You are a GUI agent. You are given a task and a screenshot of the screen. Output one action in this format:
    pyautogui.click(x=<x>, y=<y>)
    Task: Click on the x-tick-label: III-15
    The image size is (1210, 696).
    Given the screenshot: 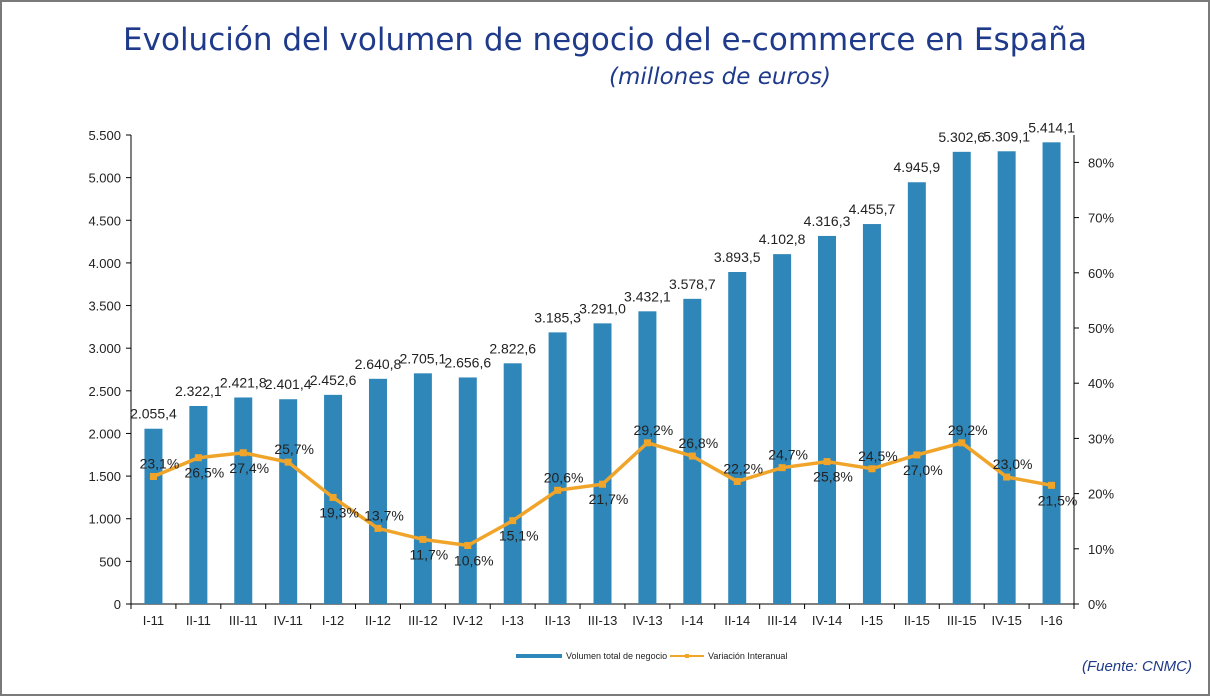 What is the action you would take?
    pyautogui.click(x=962, y=620)
    